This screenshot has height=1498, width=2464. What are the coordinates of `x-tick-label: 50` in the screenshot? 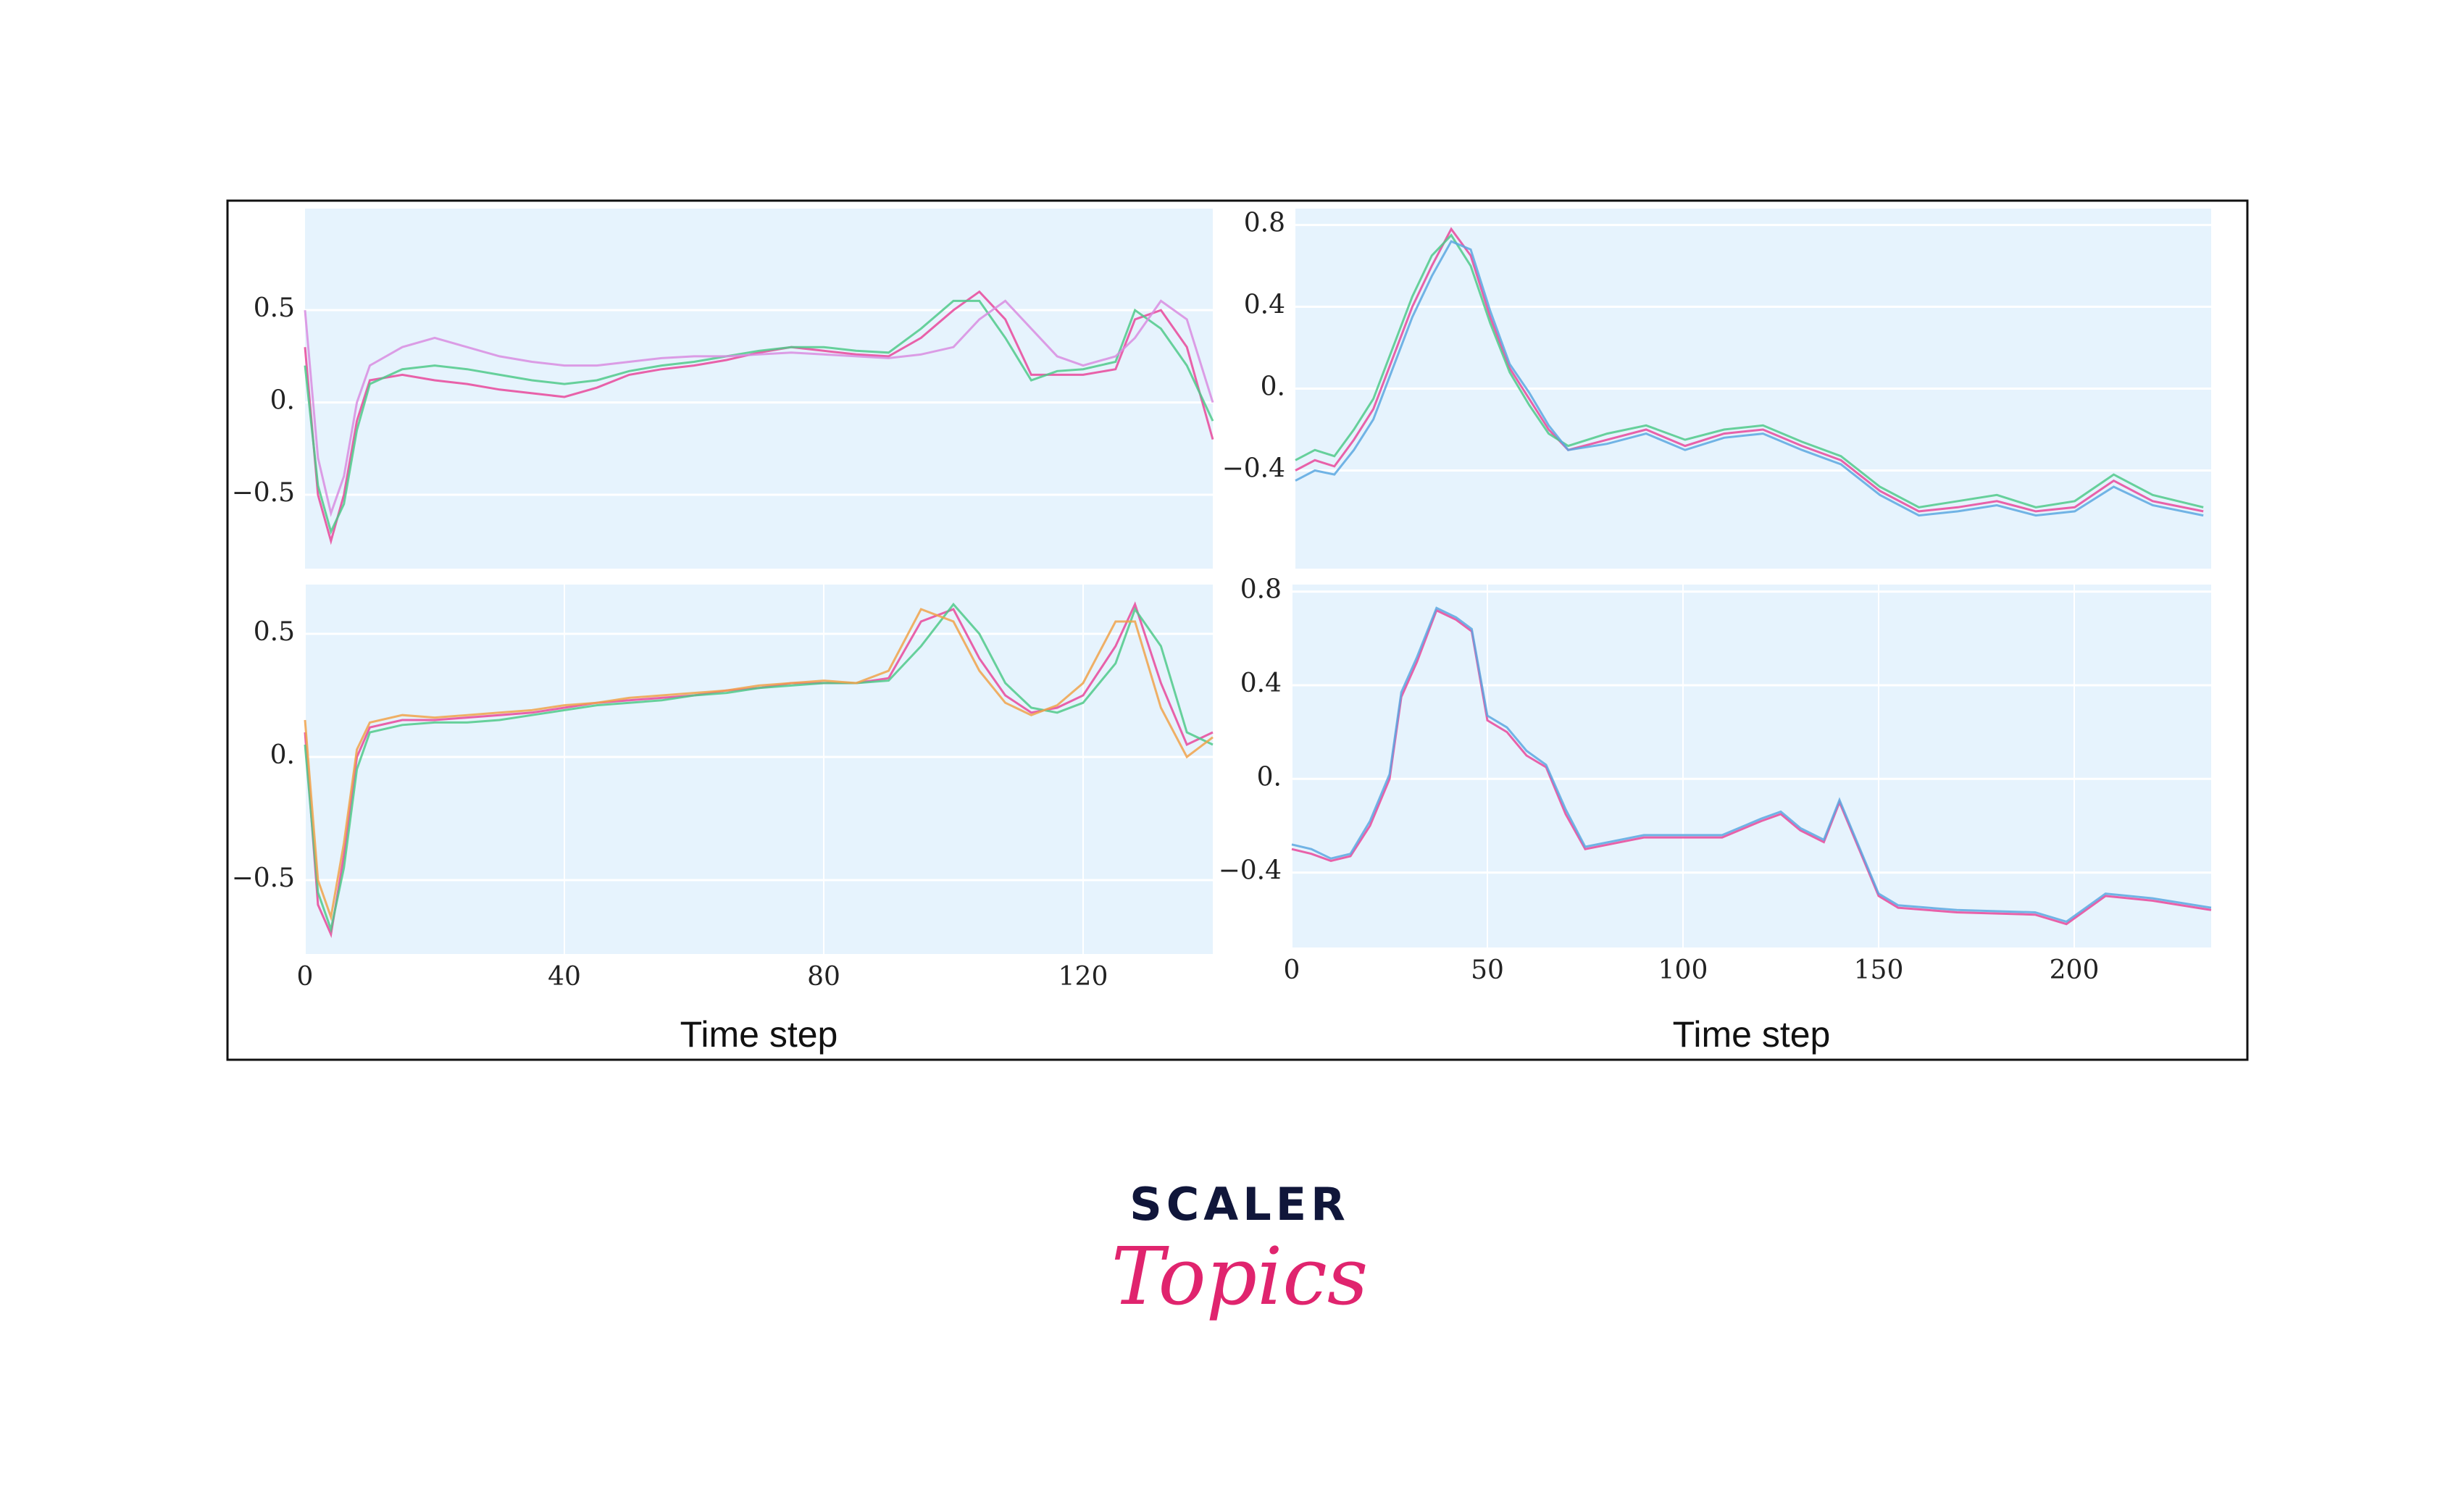 It's located at (1487, 970).